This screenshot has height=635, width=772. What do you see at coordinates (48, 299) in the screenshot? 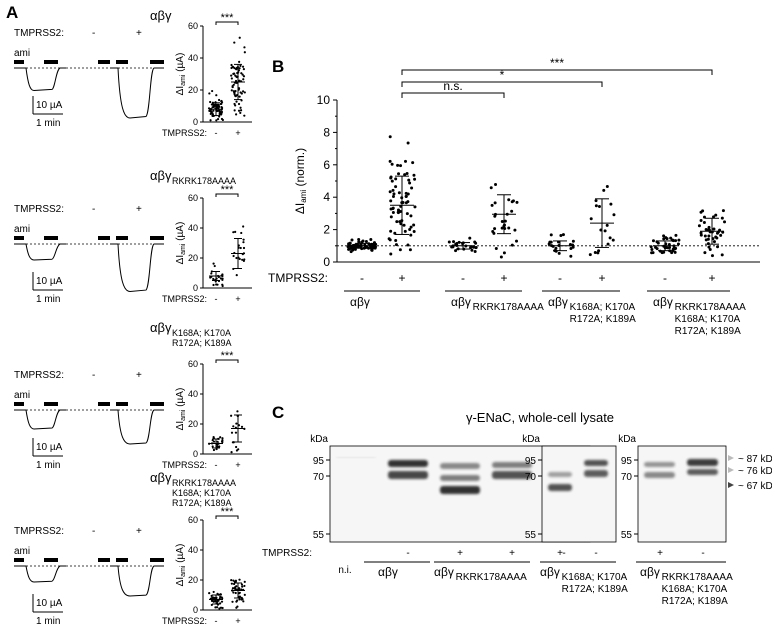
I see `scale-time-label: 1 min` at bounding box center [48, 299].